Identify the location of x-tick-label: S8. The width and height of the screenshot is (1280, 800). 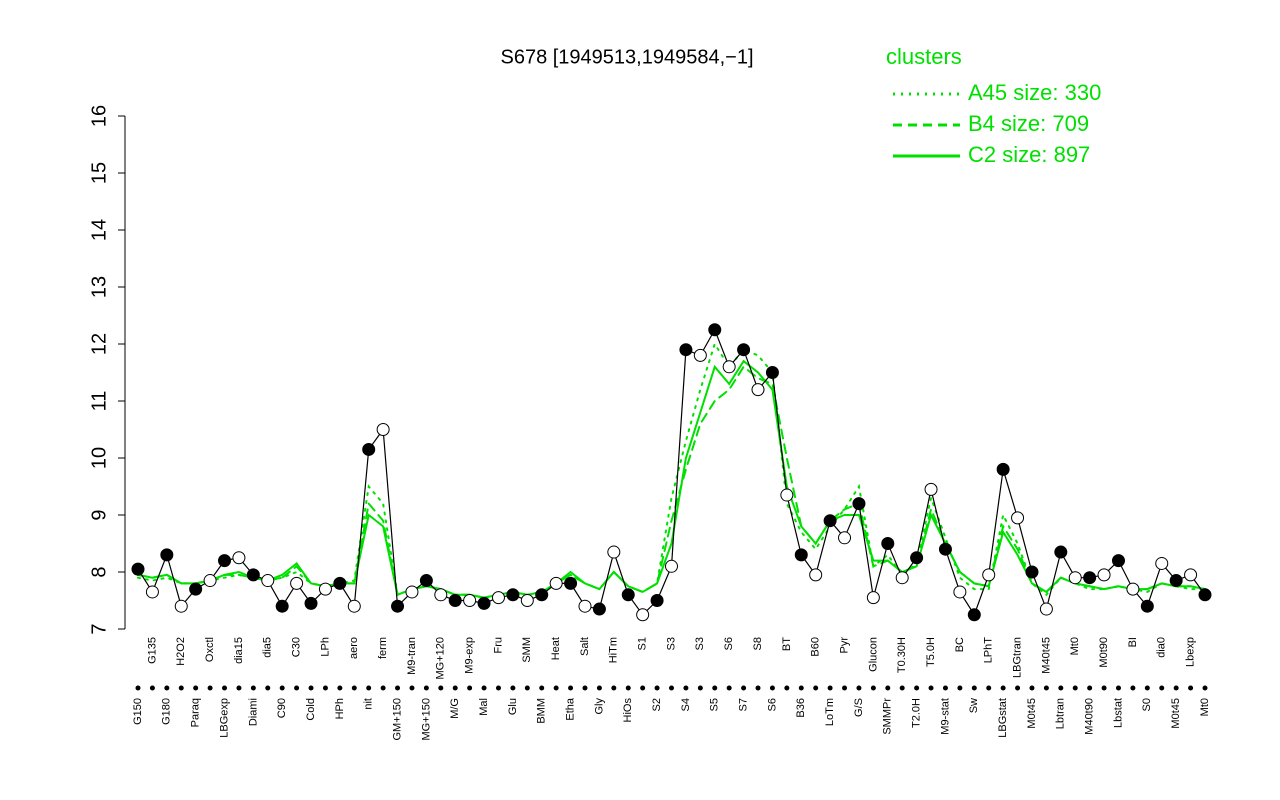
(758, 643).